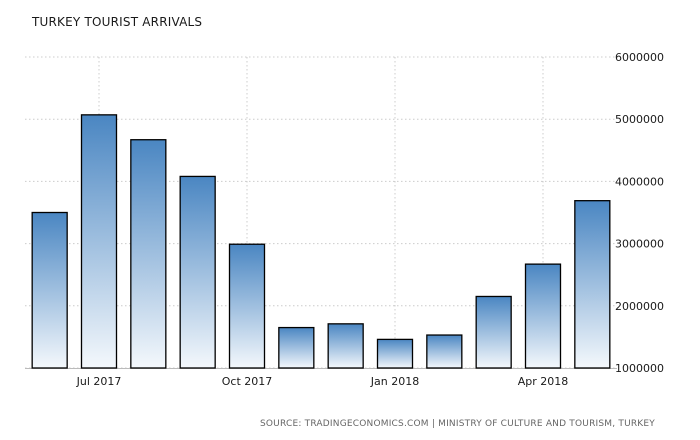 Image resolution: width=700 pixels, height=440 pixels. I want to click on y-tick-label: 5000000, so click(639, 119).